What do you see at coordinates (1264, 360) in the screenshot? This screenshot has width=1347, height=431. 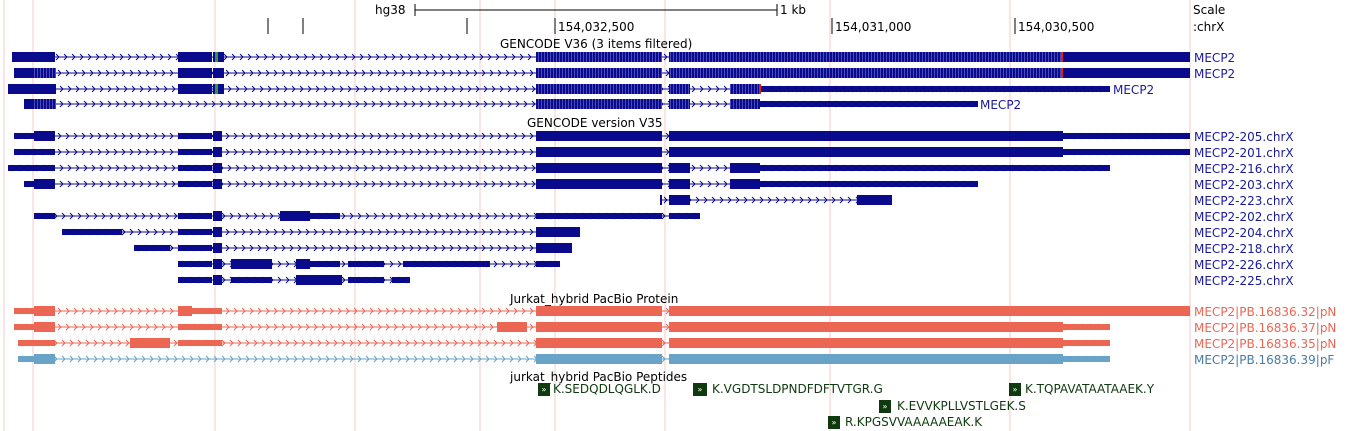 I see `pacbio-item-label: MECP2|PB.16836.39|pF` at bounding box center [1264, 360].